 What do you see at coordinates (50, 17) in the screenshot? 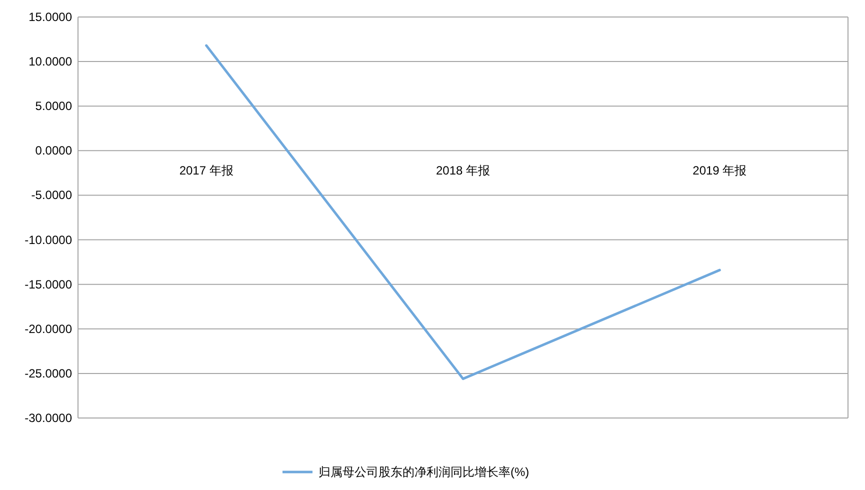
I see `y-tick-label: 15.0000` at bounding box center [50, 17].